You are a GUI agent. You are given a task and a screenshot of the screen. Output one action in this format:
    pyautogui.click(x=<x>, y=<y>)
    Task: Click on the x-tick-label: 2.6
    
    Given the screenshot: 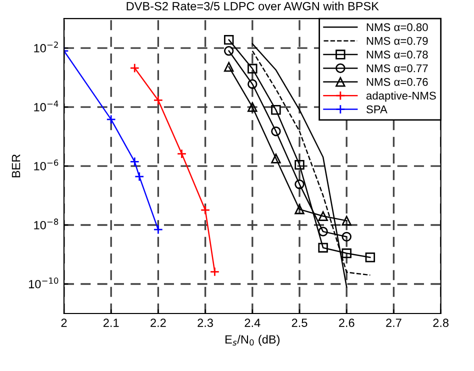 What is the action you would take?
    pyautogui.click(x=346, y=323)
    